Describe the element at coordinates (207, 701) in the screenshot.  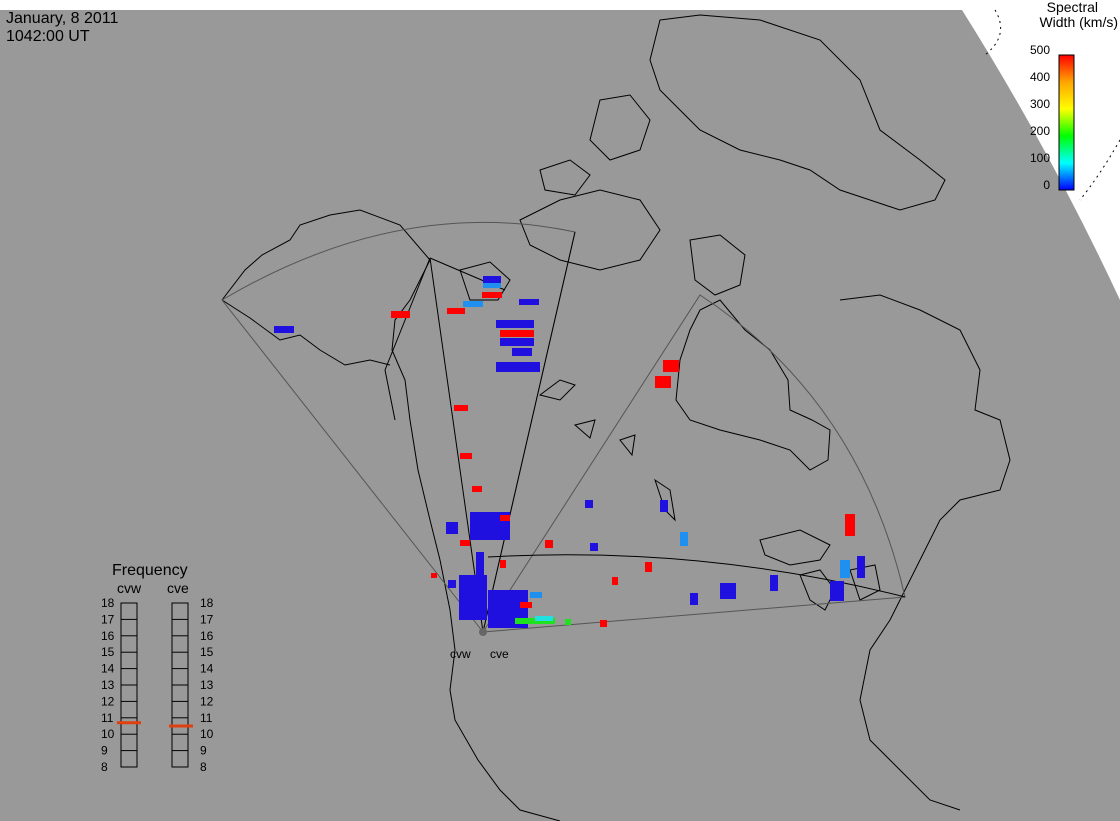
I see `frequency-tick-right: 12` at that location.